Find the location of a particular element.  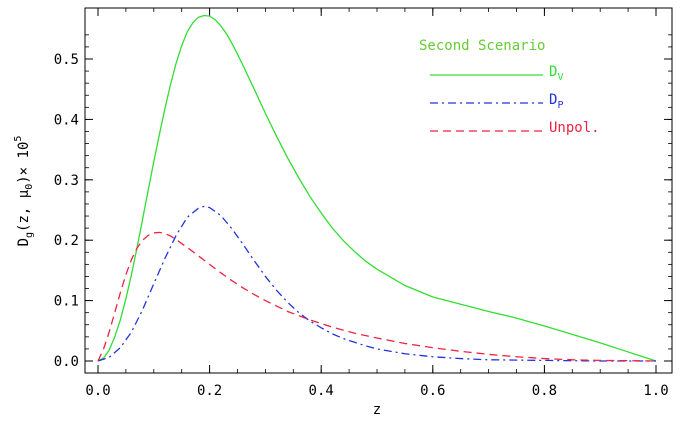

legend-label-dv: DV is located at coordinates (556, 73).